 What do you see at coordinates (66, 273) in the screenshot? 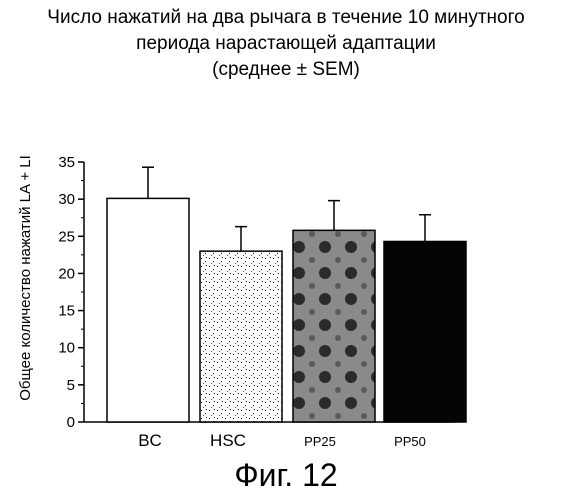
I see `y-tick-label: 20` at bounding box center [66, 273].